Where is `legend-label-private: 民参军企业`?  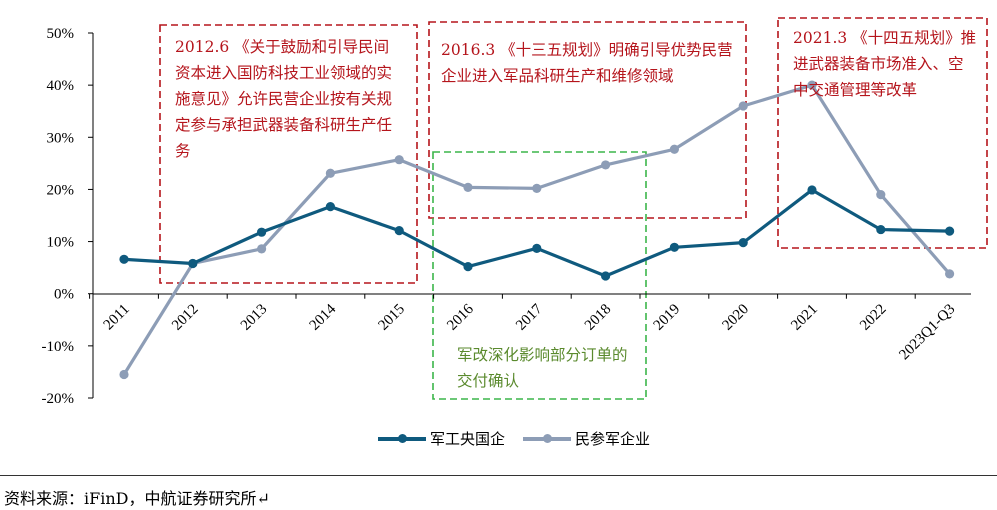 legend-label-private: 民参军企业 is located at coordinates (613, 438).